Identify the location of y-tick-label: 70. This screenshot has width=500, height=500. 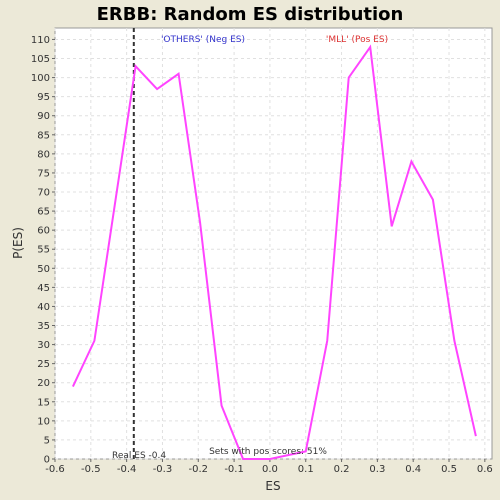
(43, 193).